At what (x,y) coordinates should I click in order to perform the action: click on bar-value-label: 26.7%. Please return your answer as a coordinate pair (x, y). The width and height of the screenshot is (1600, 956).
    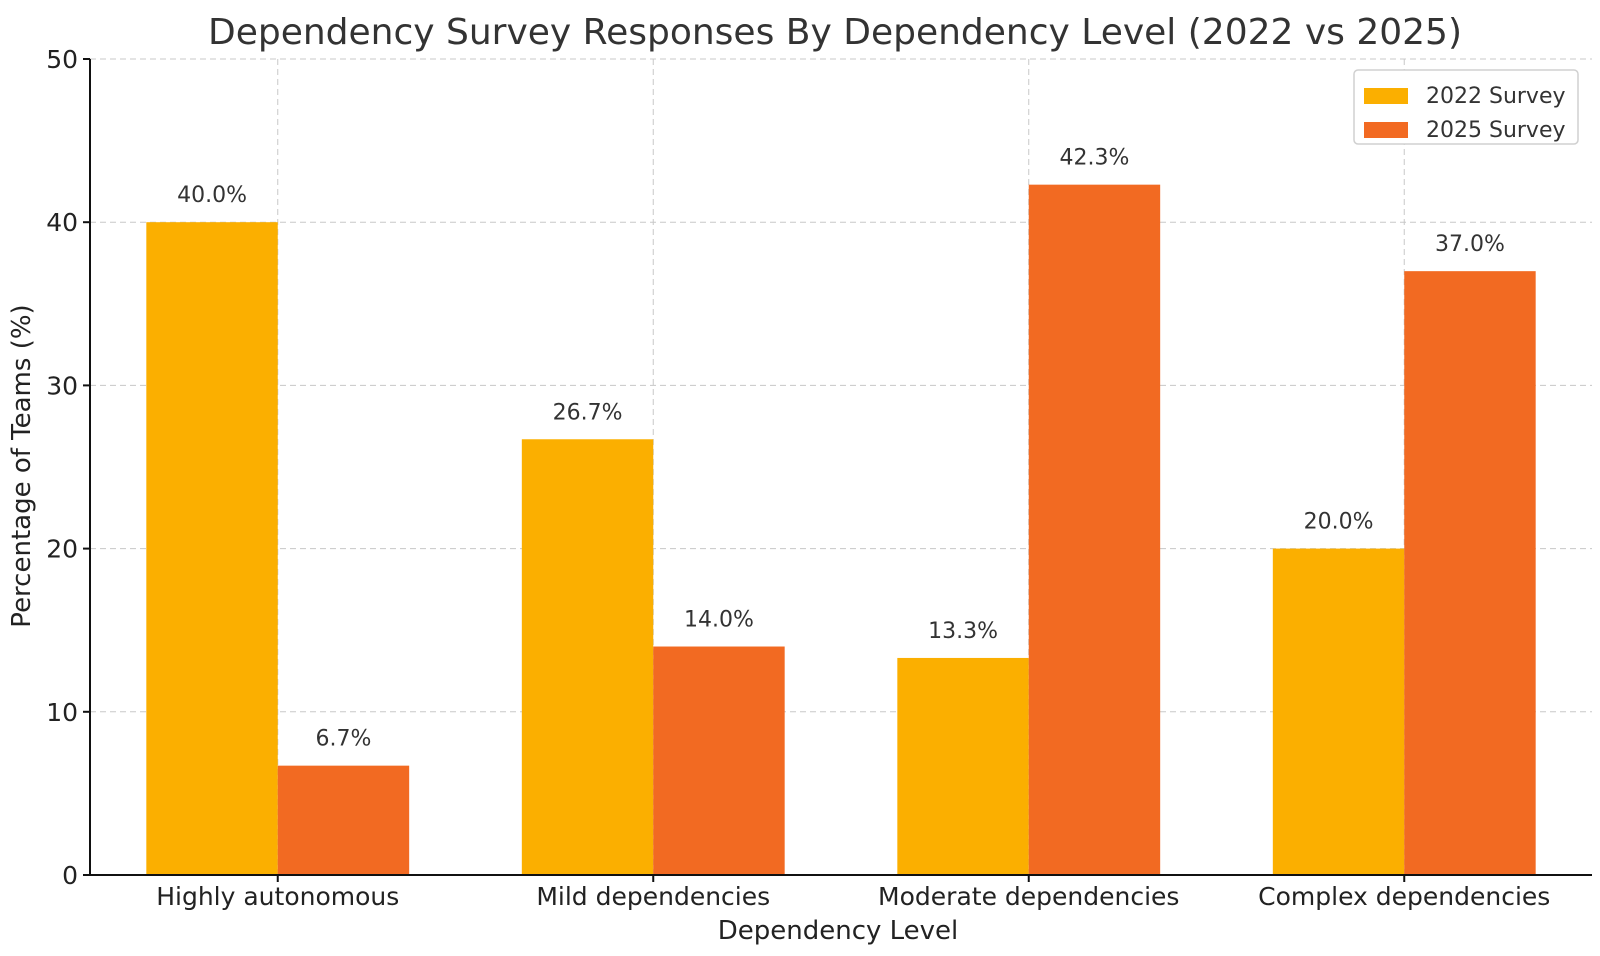
    Looking at the image, I should click on (588, 412).